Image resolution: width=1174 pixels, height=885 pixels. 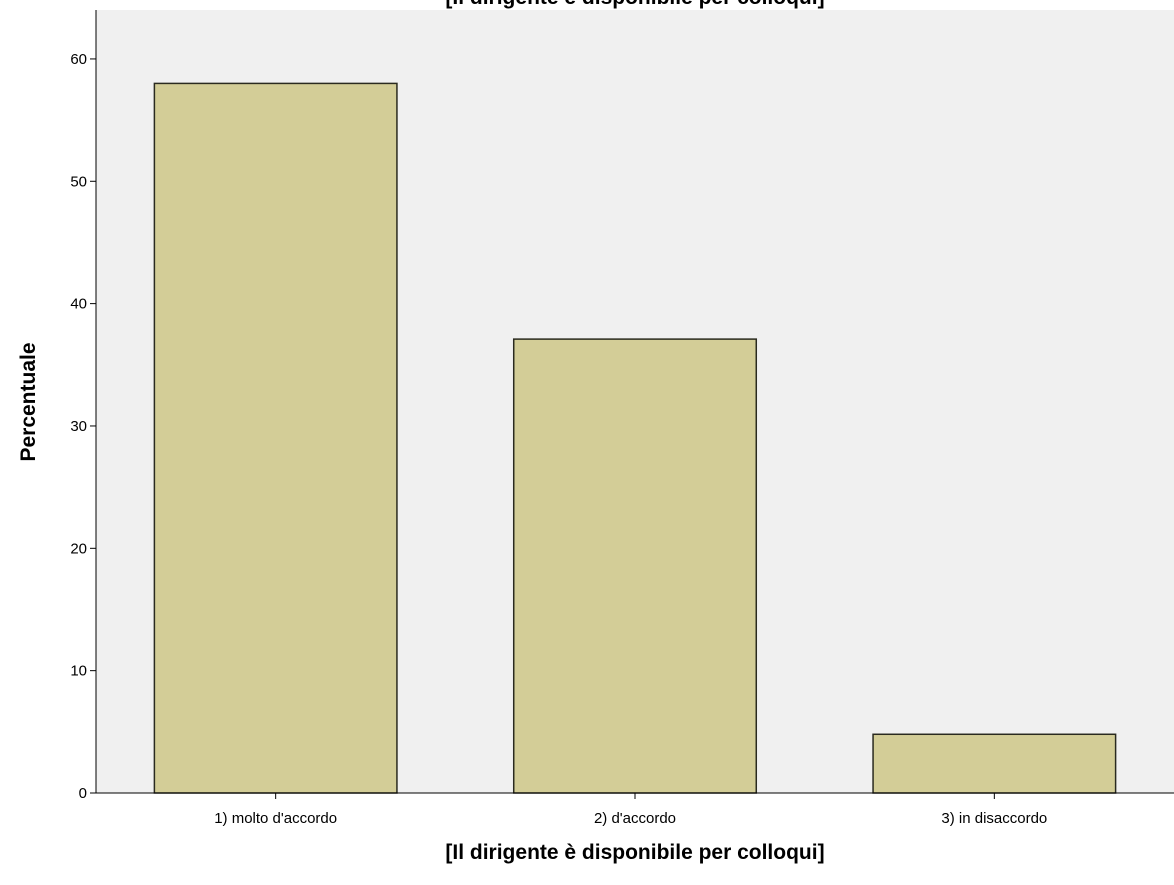 I want to click on y-tick-label: 30, so click(x=78, y=426).